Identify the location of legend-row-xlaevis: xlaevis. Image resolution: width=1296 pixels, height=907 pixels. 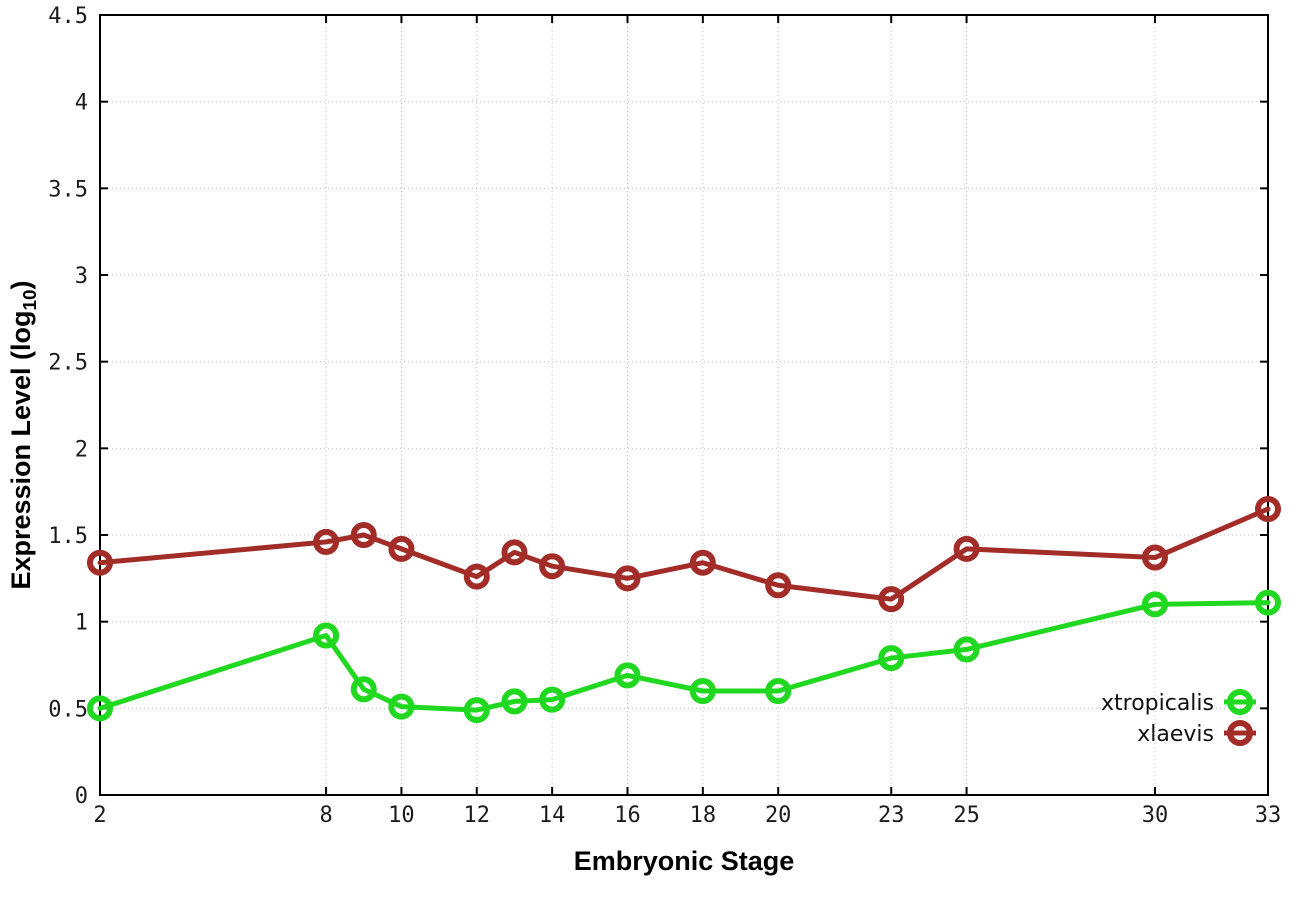
(1196, 733).